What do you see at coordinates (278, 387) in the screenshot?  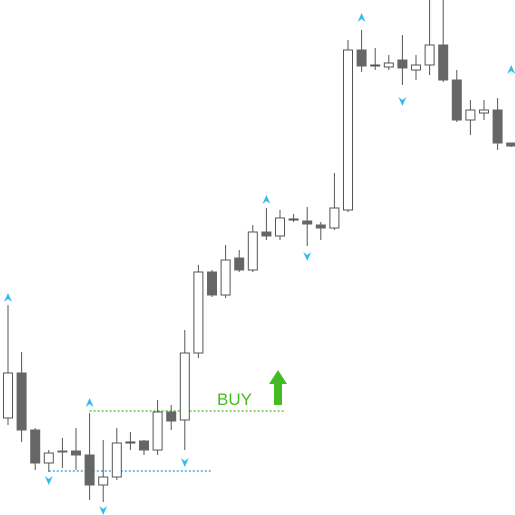 I see `buy-arrow` at bounding box center [278, 387].